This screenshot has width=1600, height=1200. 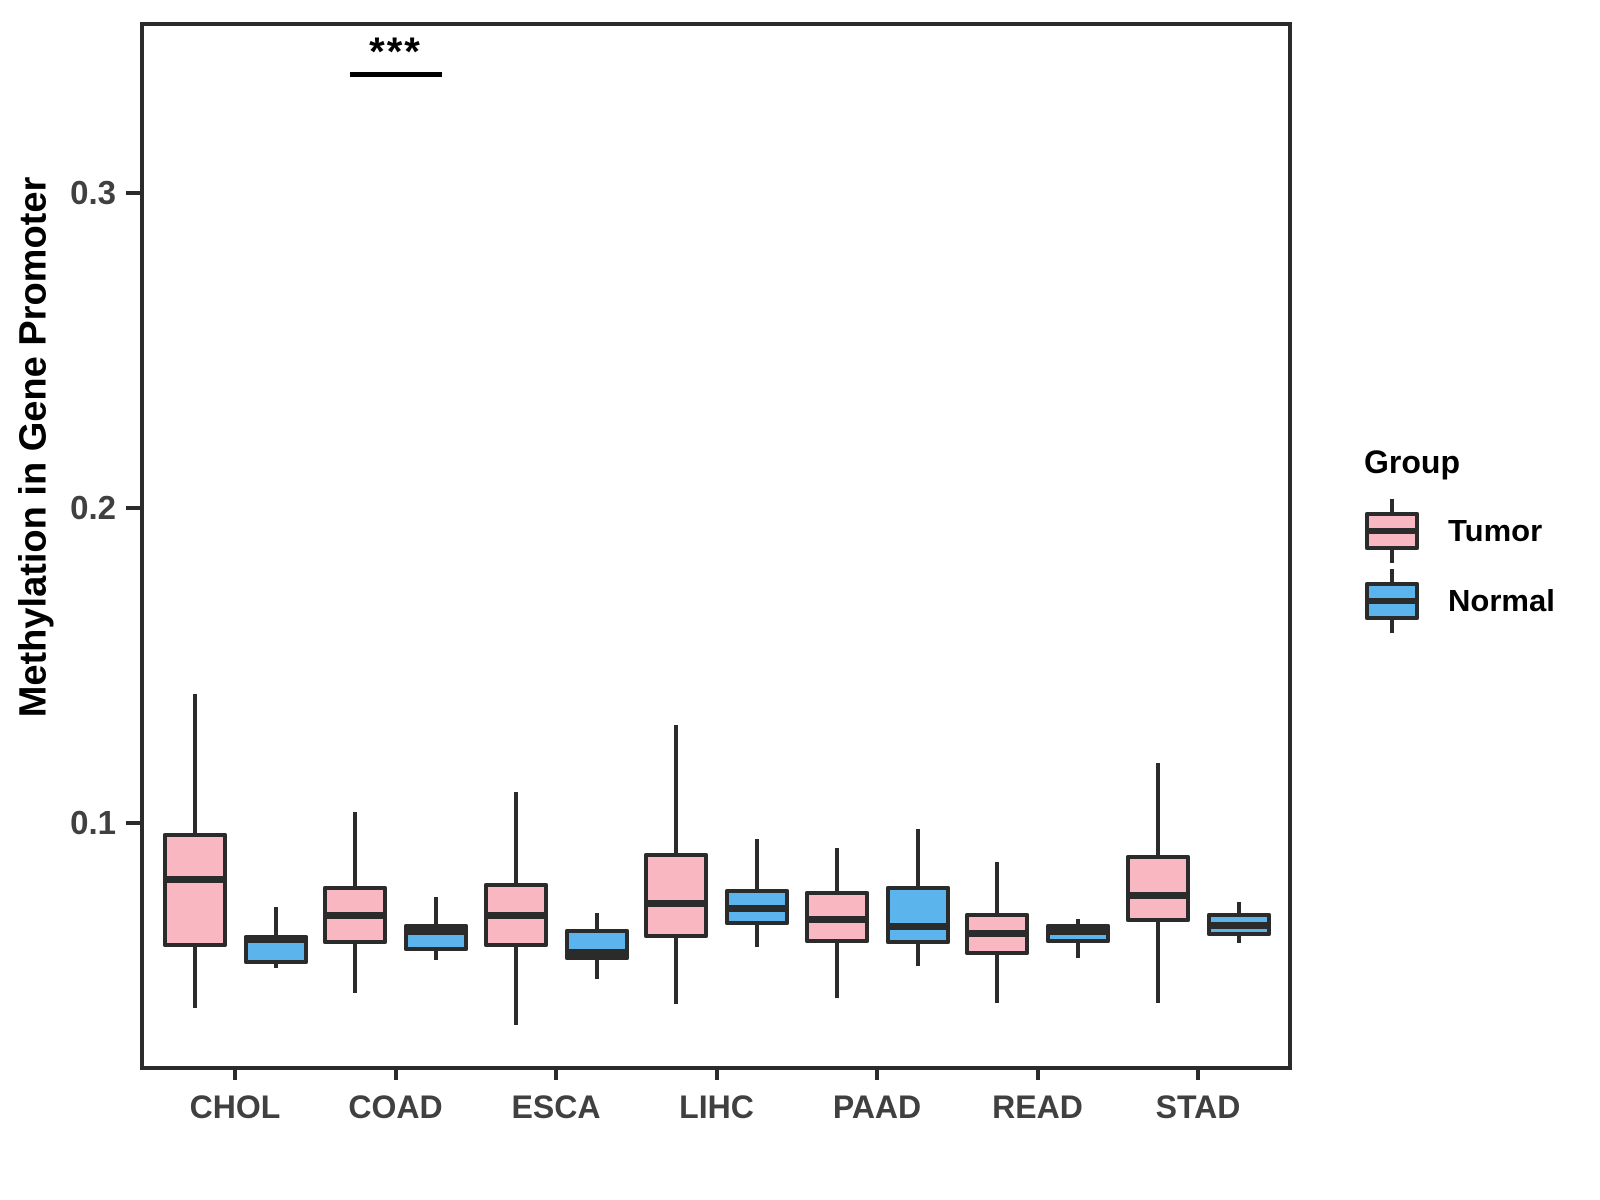 I want to click on y-axis-tick-label: 0.1, so click(x=93, y=822).